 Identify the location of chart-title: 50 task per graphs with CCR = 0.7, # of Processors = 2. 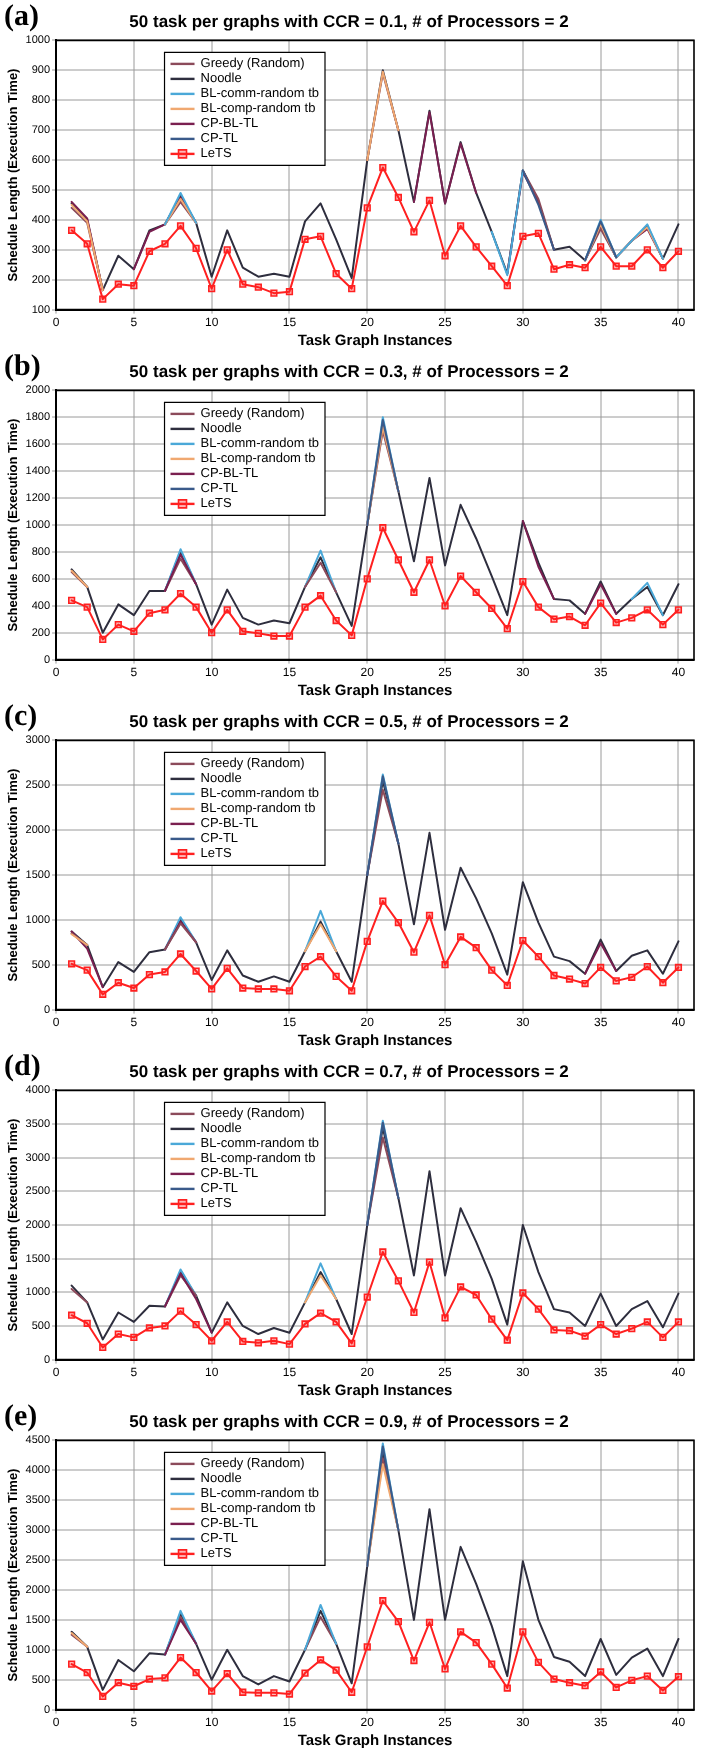
(349, 1070).